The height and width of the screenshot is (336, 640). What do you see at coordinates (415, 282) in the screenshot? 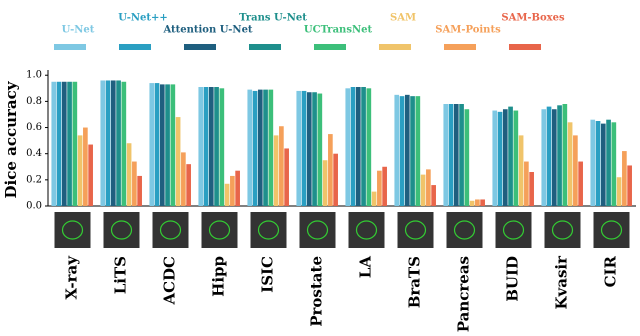
I see `x-tick-label: BraTS` at bounding box center [415, 282].